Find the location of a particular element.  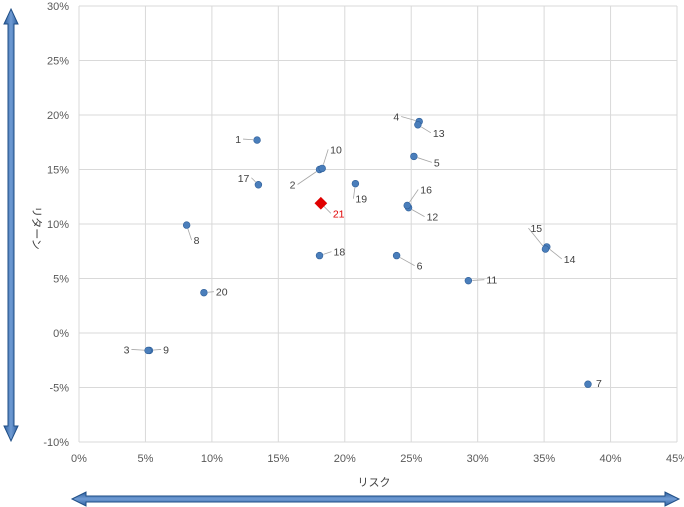

data-point-label: 21 is located at coordinates (339, 214).